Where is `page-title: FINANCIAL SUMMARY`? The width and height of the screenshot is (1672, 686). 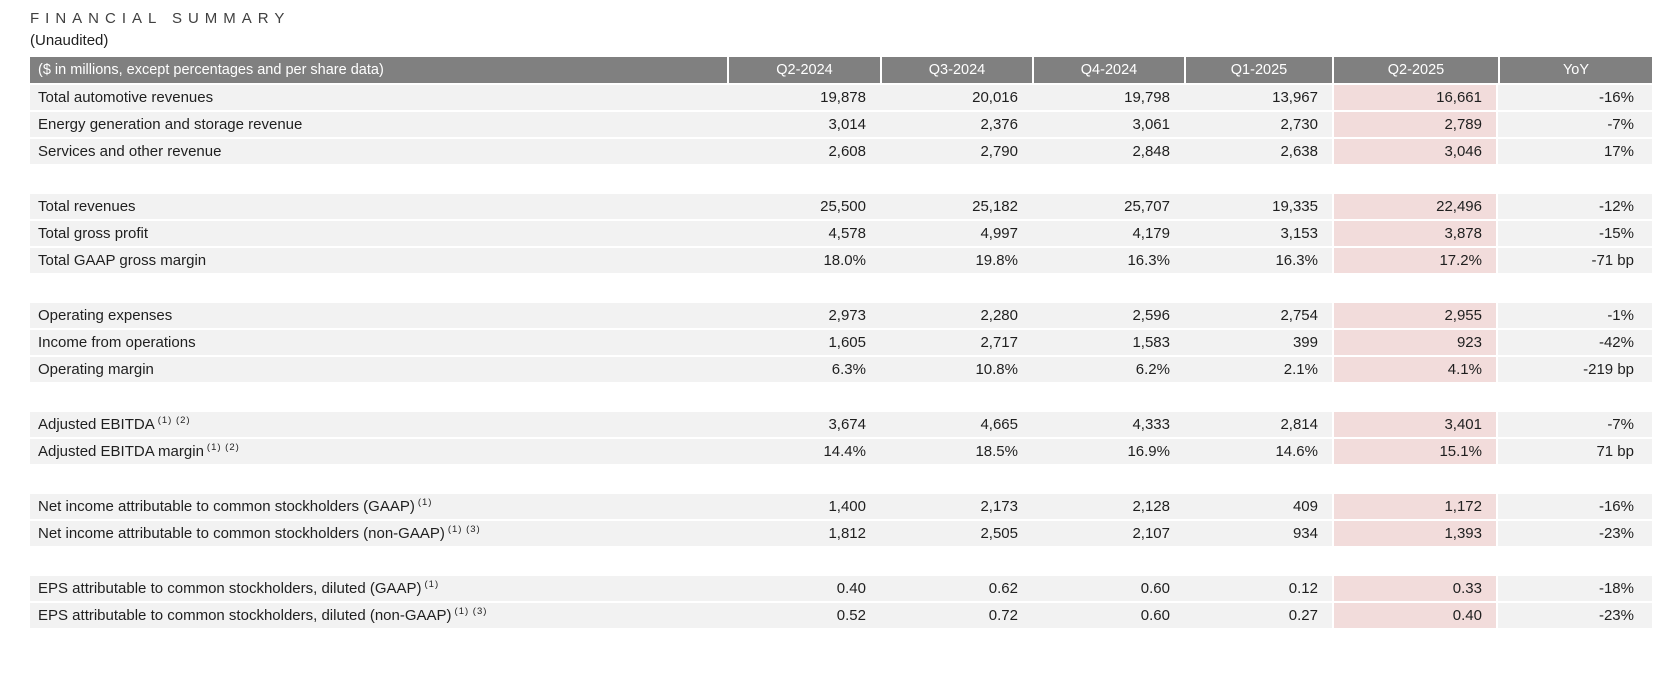
page-title: FINANCIAL SUMMARY is located at coordinates (160, 18).